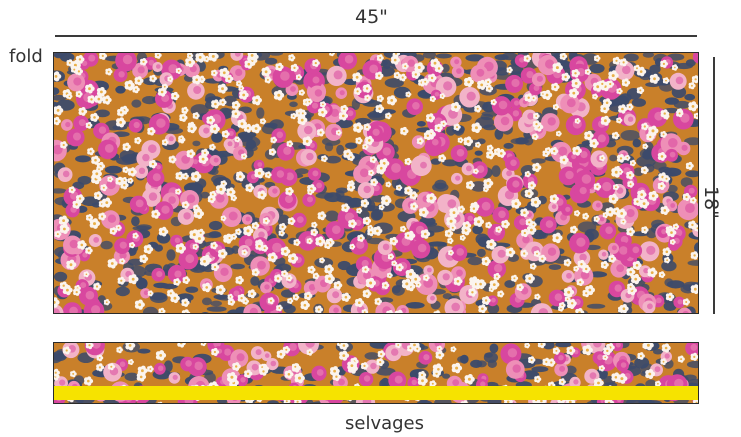 The image size is (741, 437). Describe the element at coordinates (711, 202) in the screenshot. I see `height-dimension-label: 18"` at that location.